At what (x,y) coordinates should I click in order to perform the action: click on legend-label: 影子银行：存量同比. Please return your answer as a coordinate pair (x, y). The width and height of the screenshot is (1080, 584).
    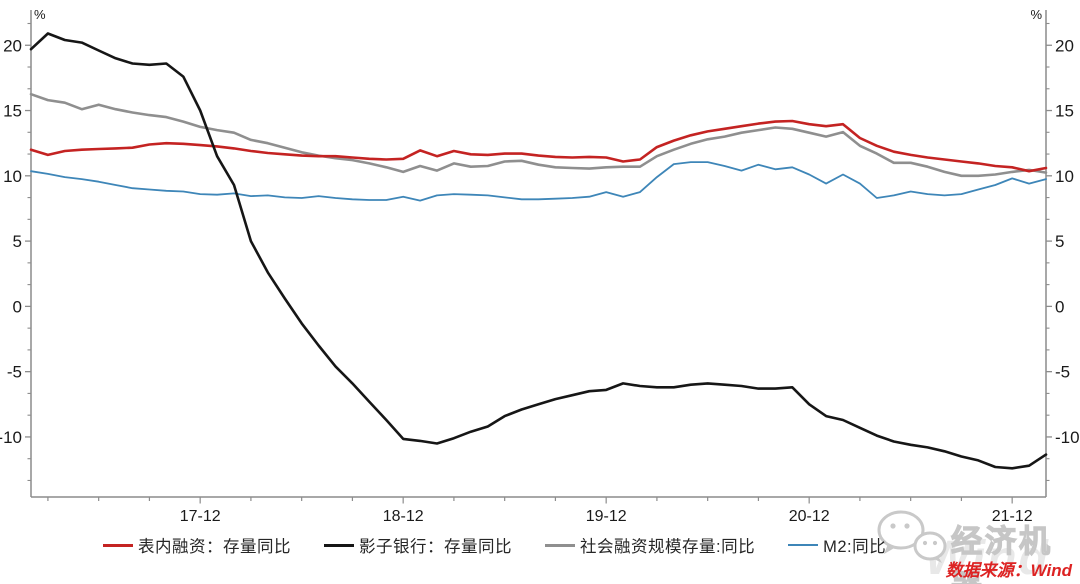
    Looking at the image, I should click on (435, 547).